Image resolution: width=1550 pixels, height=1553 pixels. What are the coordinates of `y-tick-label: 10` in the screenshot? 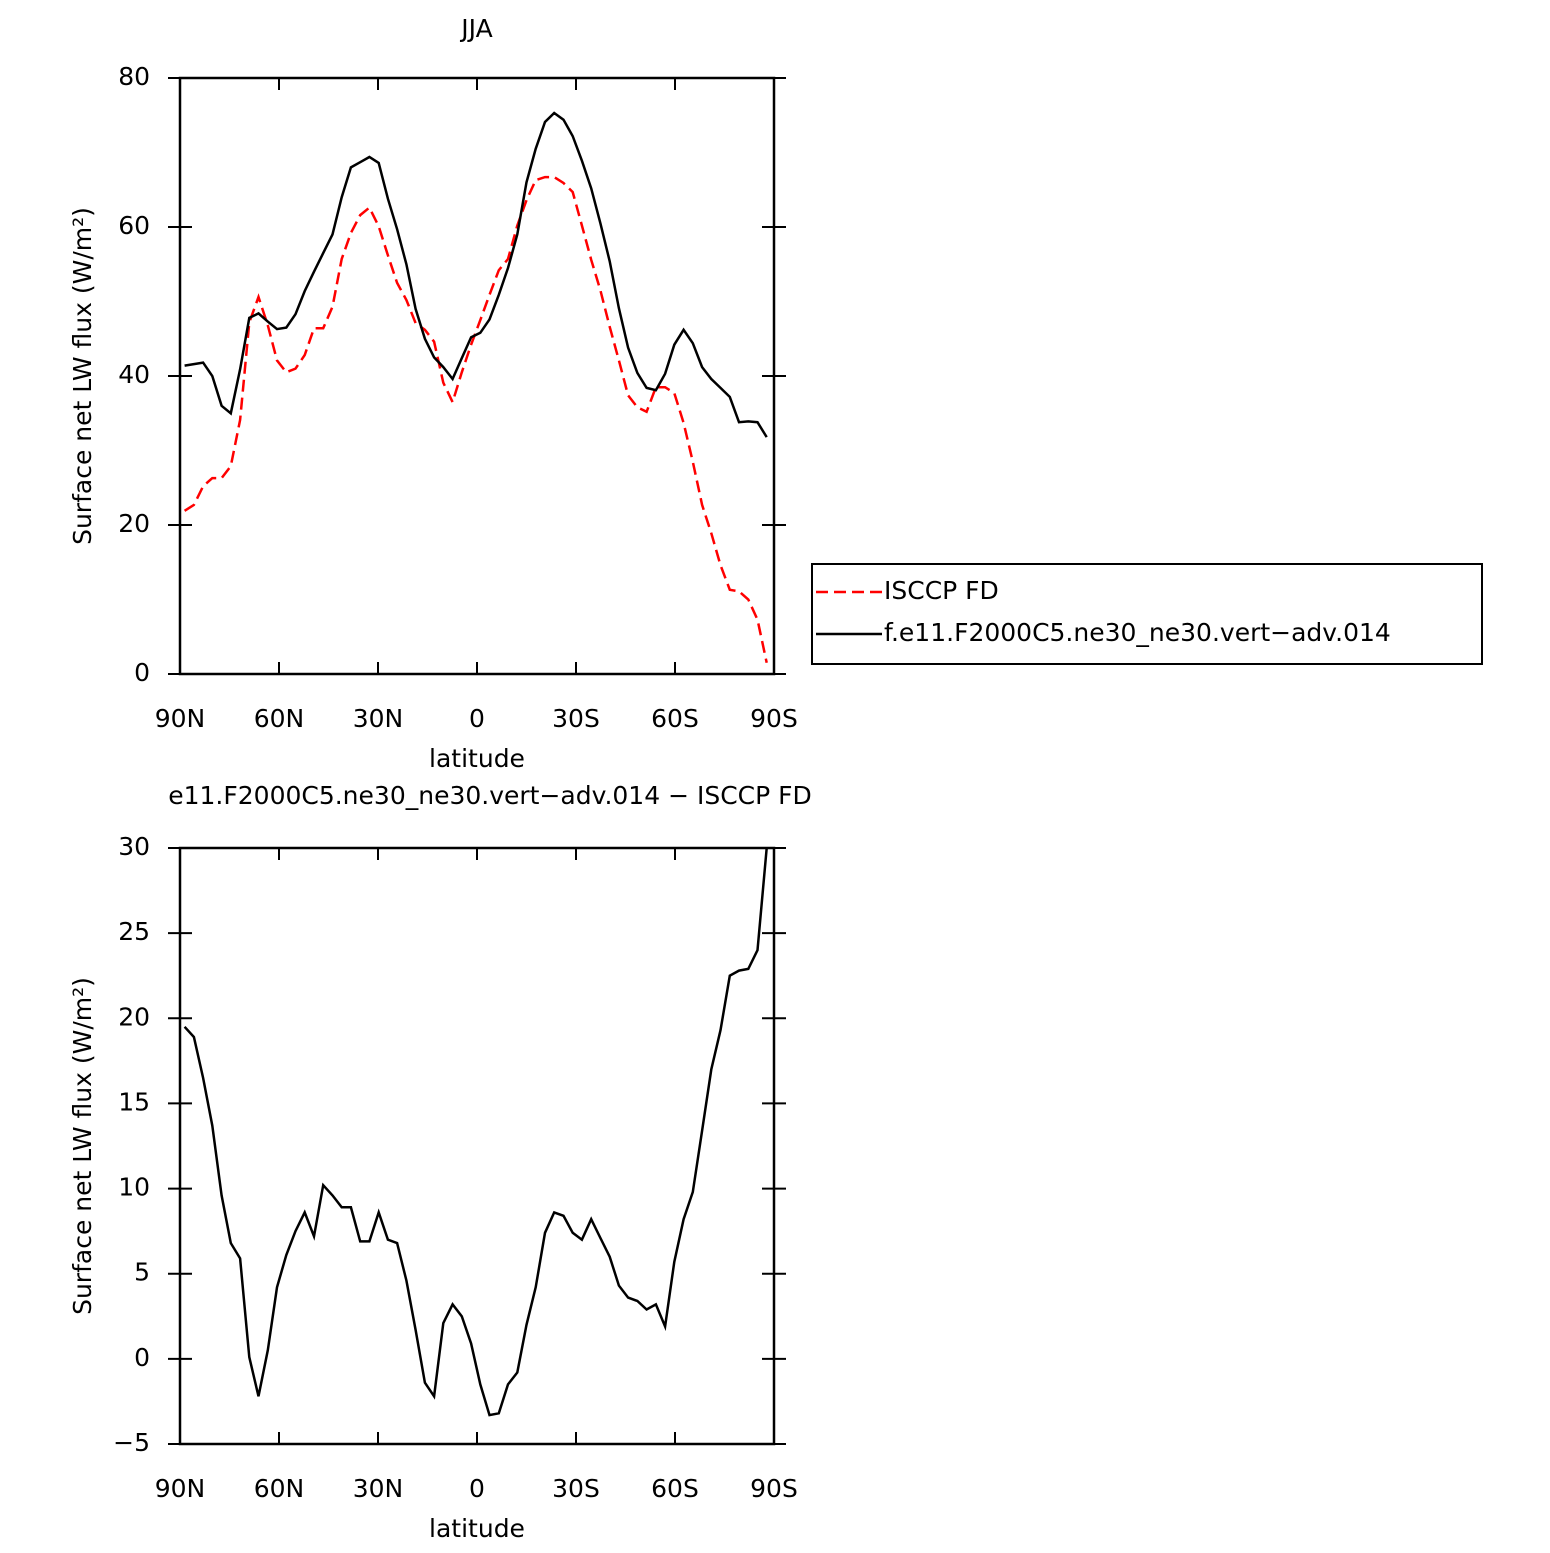 It's located at (134, 1187).